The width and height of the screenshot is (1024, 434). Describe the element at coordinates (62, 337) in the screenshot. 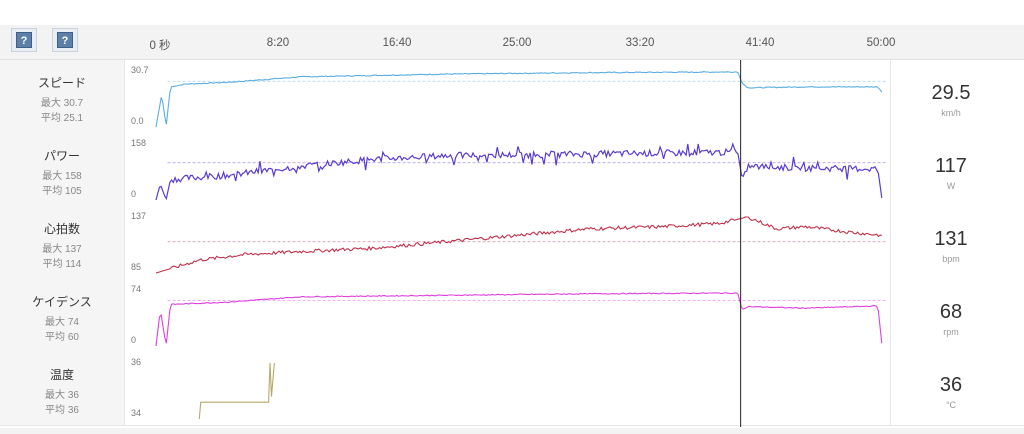

I see `metric-avg: 平均 60` at that location.